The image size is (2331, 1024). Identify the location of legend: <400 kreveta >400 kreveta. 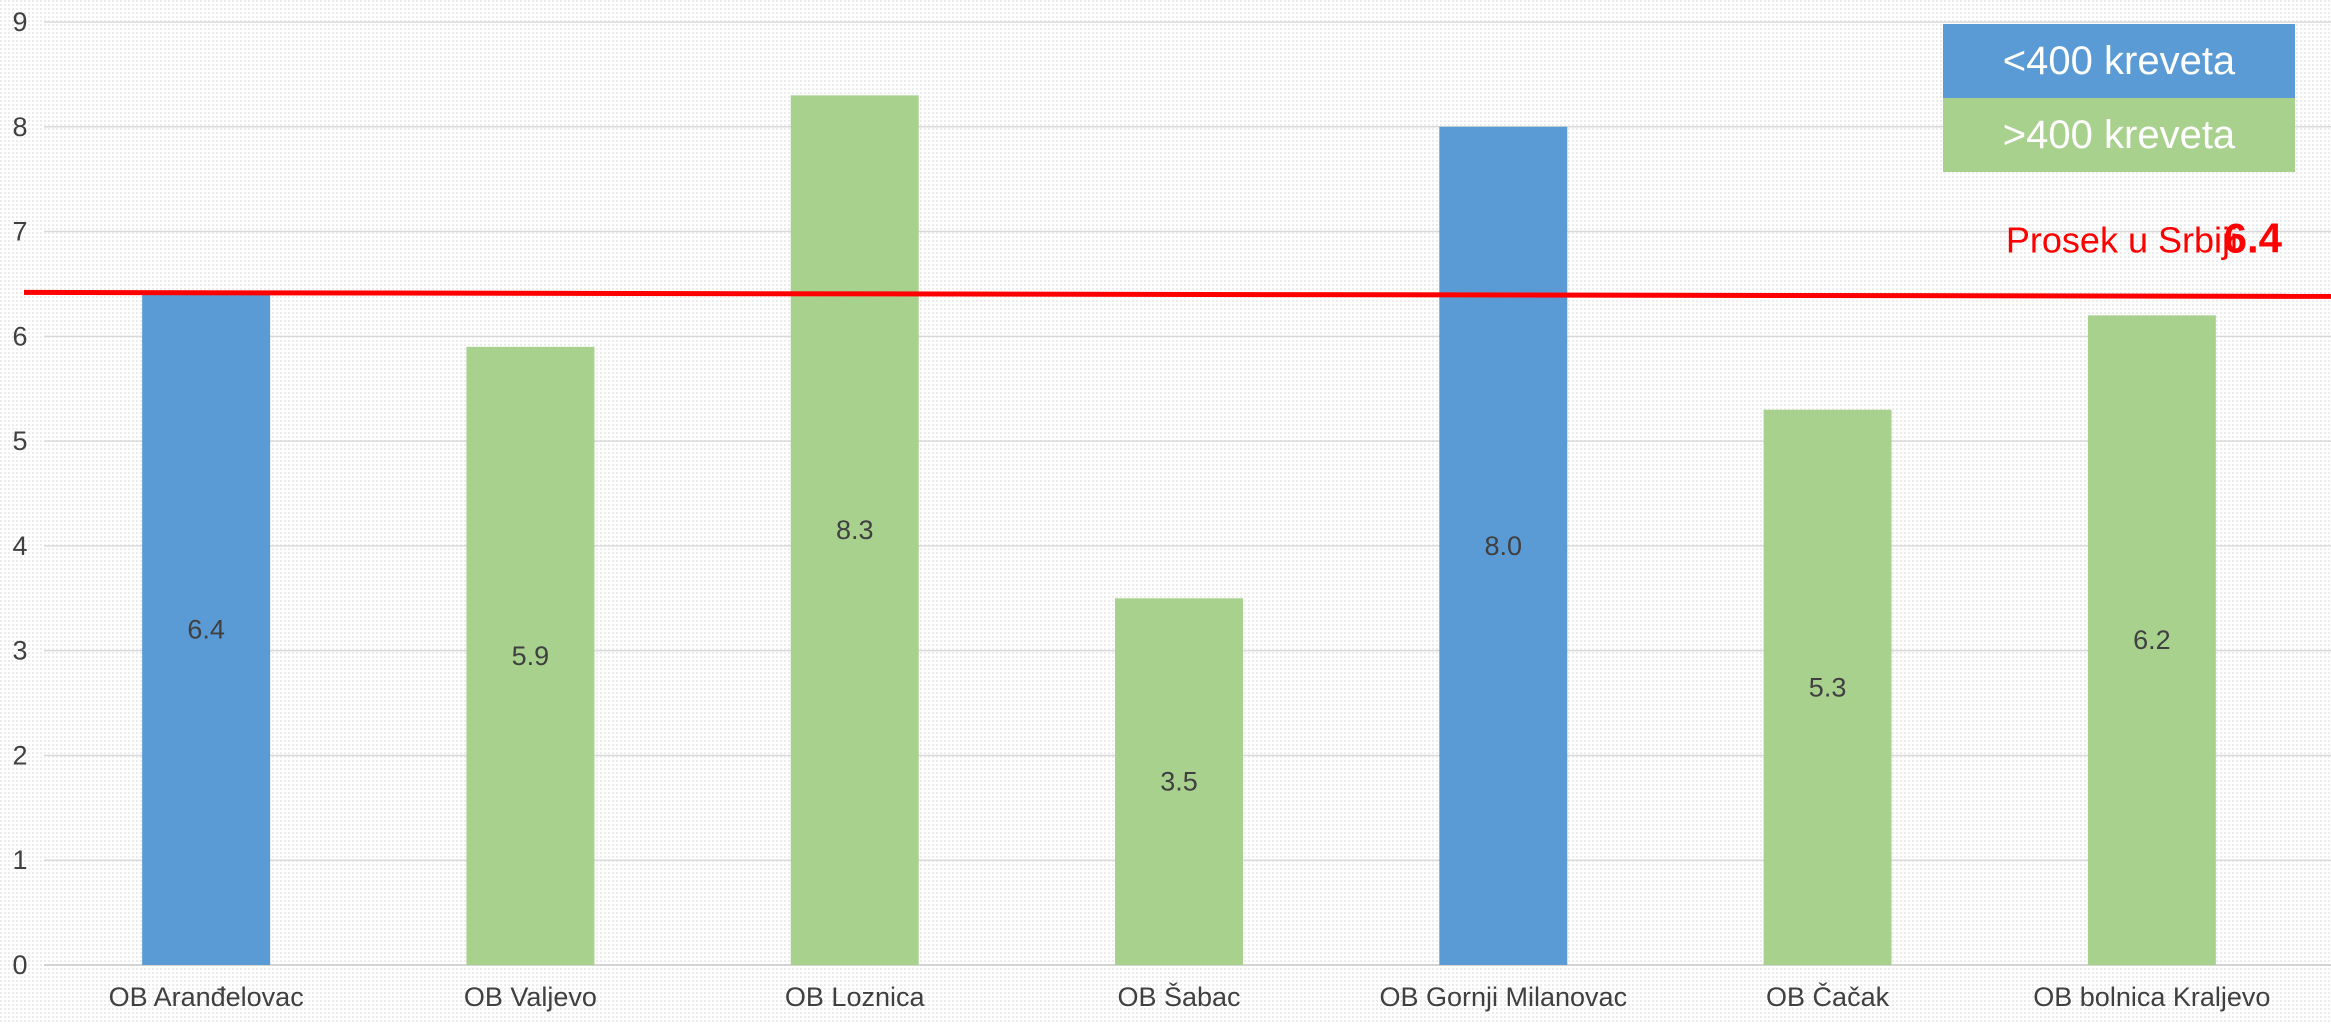
(2119, 98).